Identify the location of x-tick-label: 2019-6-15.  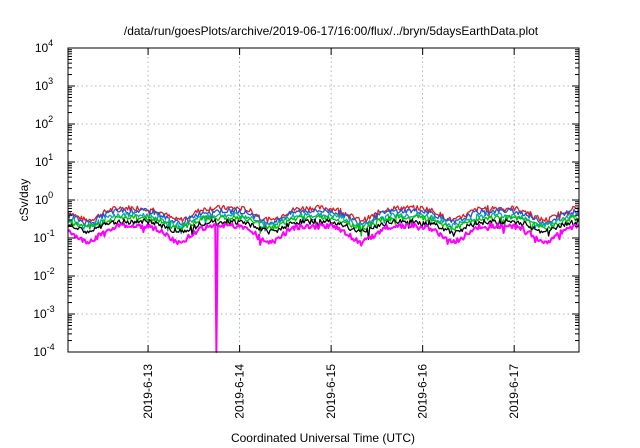
(331, 391).